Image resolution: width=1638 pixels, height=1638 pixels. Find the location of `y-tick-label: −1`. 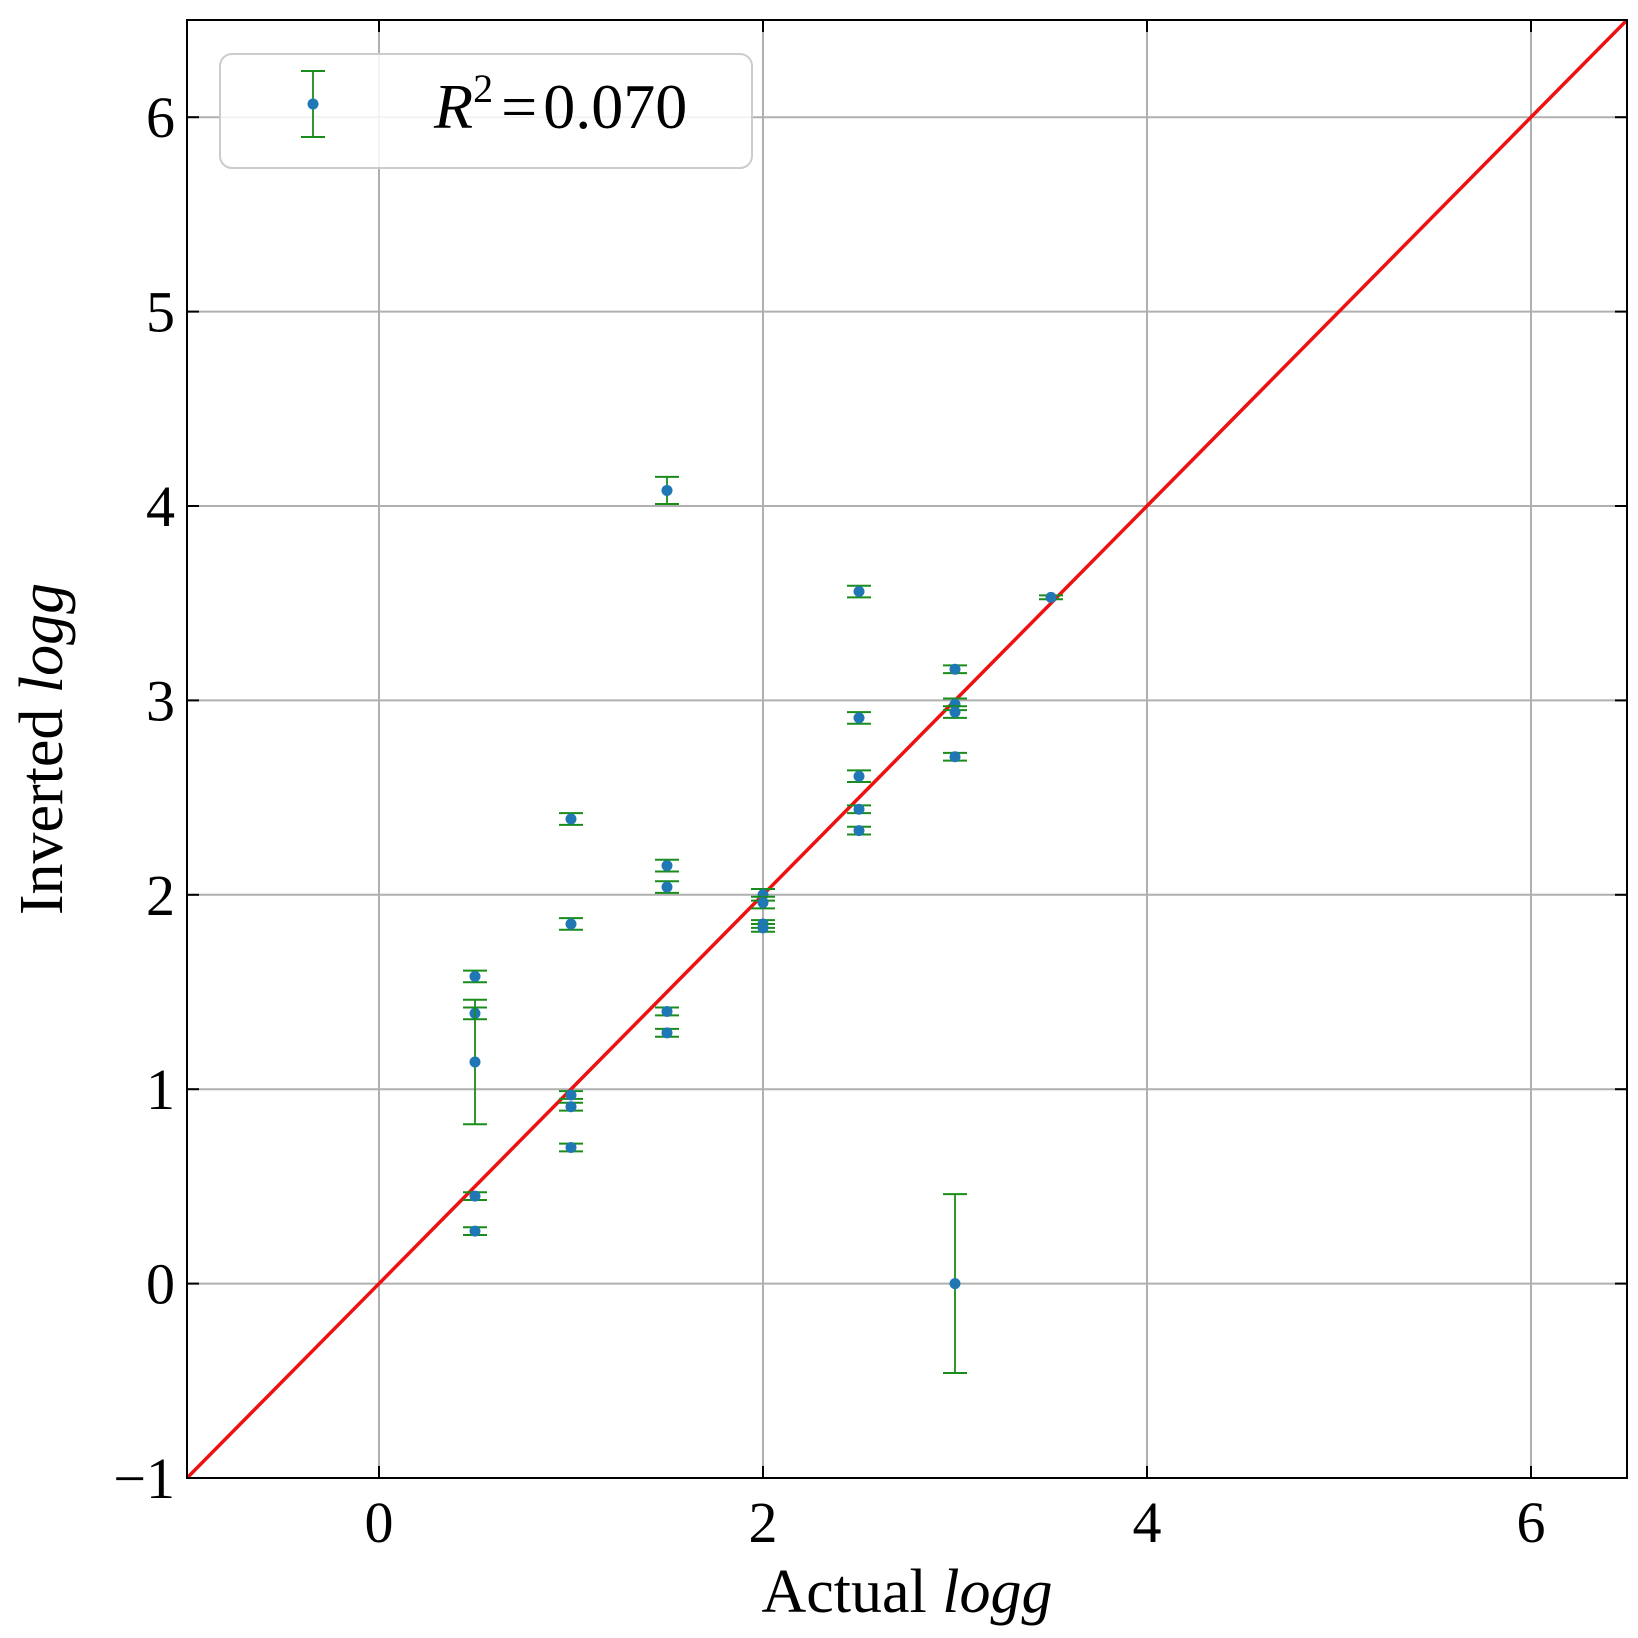

y-tick-label: −1 is located at coordinates (144, 1478).